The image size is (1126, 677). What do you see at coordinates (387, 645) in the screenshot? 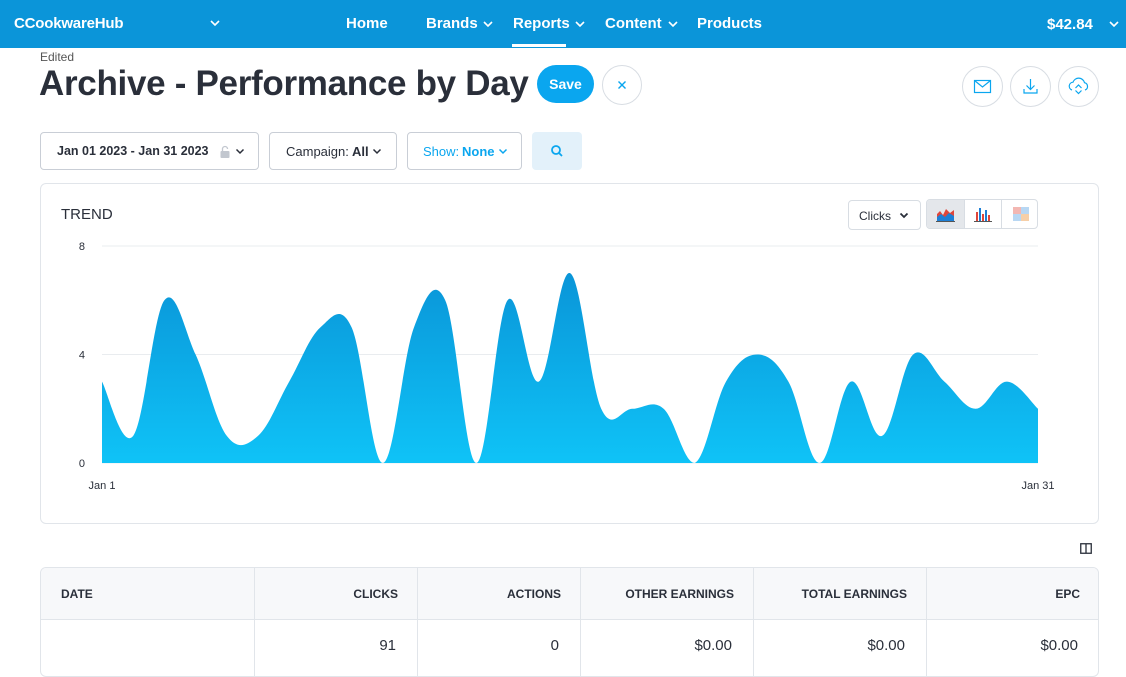
I see `cell-clicks: 91` at bounding box center [387, 645].